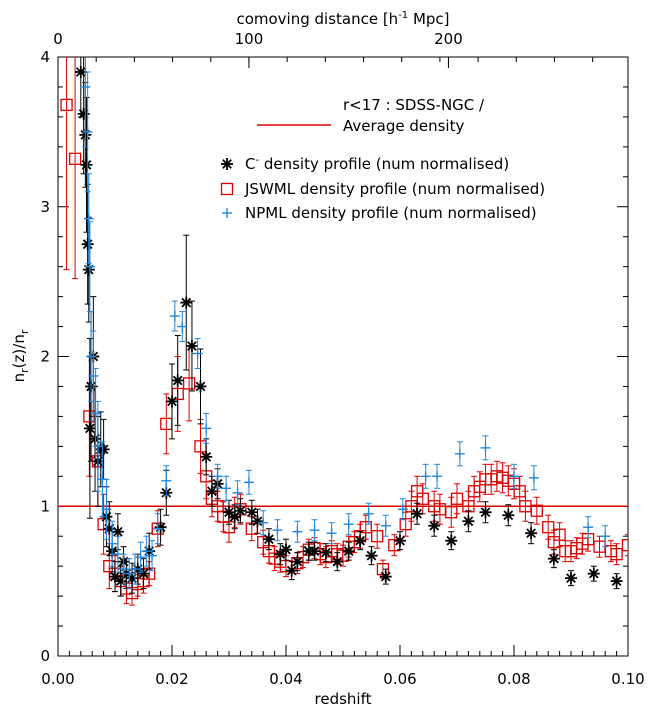 This screenshot has width=662, height=708. Describe the element at coordinates (285, 679) in the screenshot. I see `x-tick-label: 0.04` at that location.